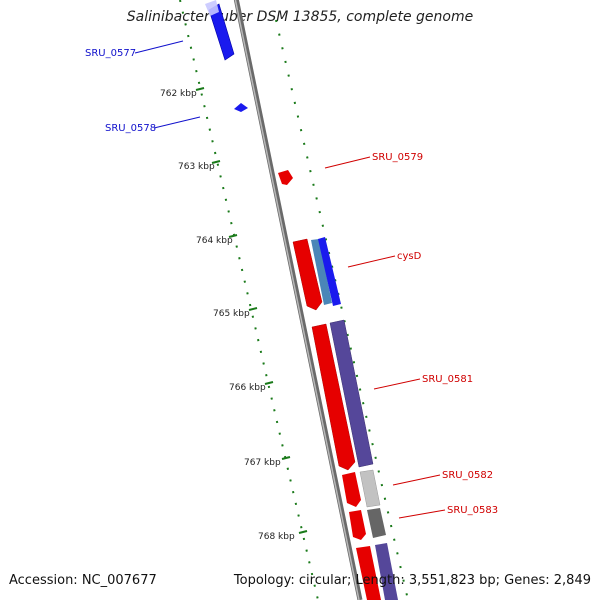  Describe the element at coordinates (262, 463) in the screenshot. I see `tick-label-767: 767 kbp` at that location.